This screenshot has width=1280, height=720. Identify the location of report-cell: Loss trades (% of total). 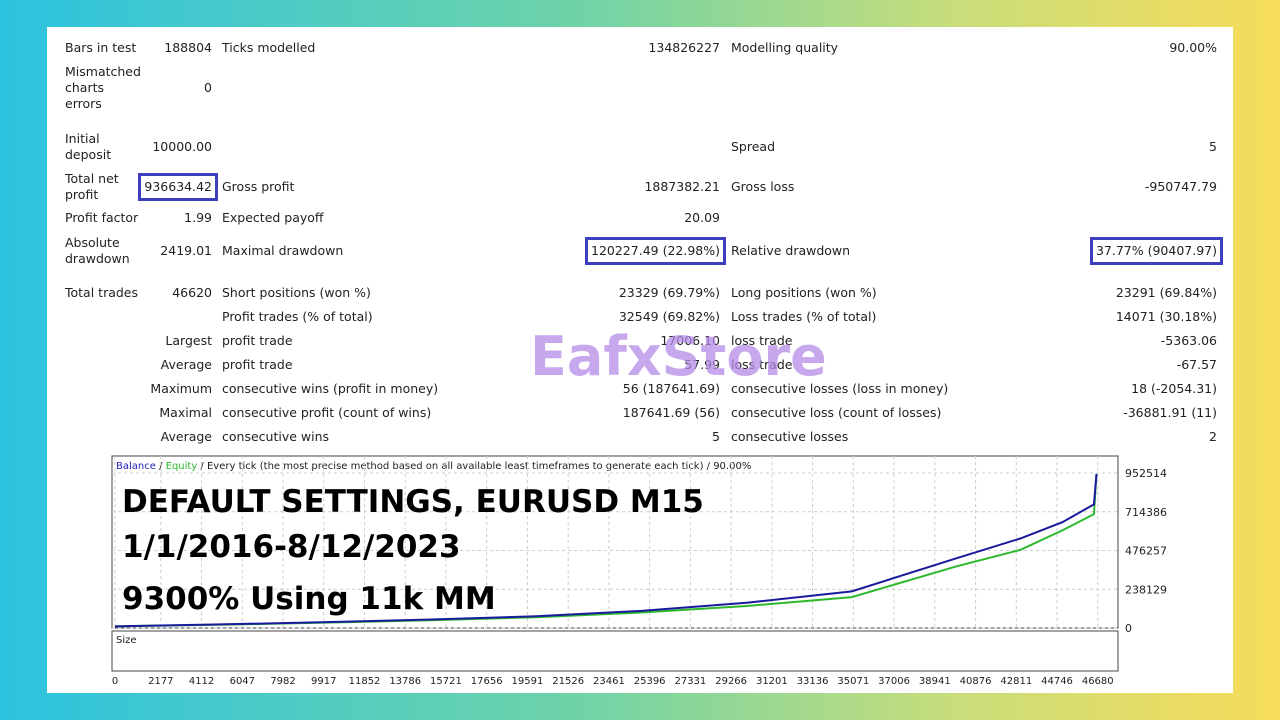
(804, 316).